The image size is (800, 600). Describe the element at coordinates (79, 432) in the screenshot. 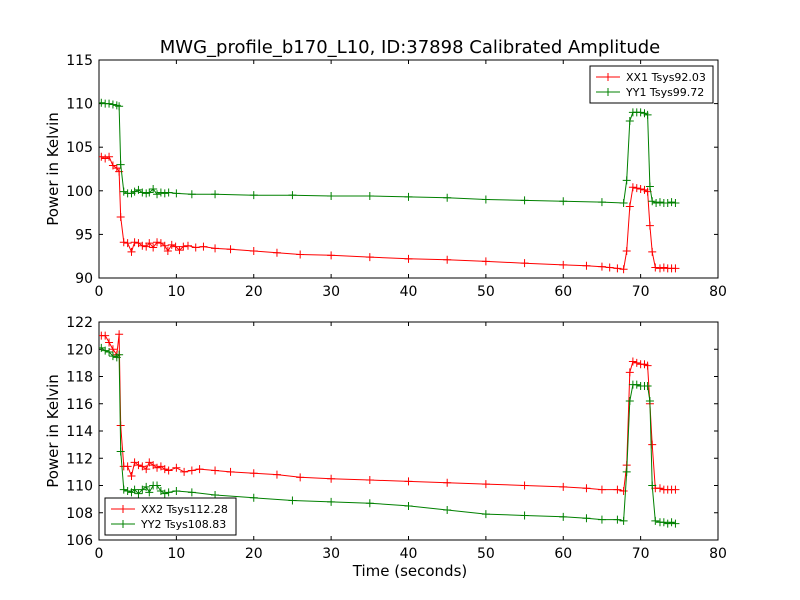

I see `bottom-y-tick-label: 114` at that location.